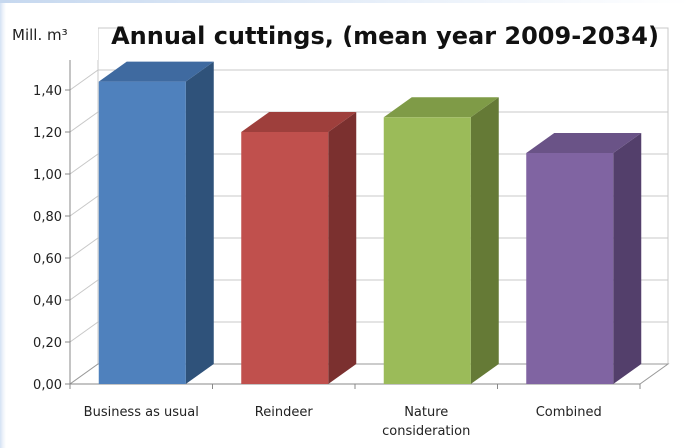 Image resolution: width=691 pixels, height=448 pixels. I want to click on y-tick-label: 0,60, so click(47, 259).